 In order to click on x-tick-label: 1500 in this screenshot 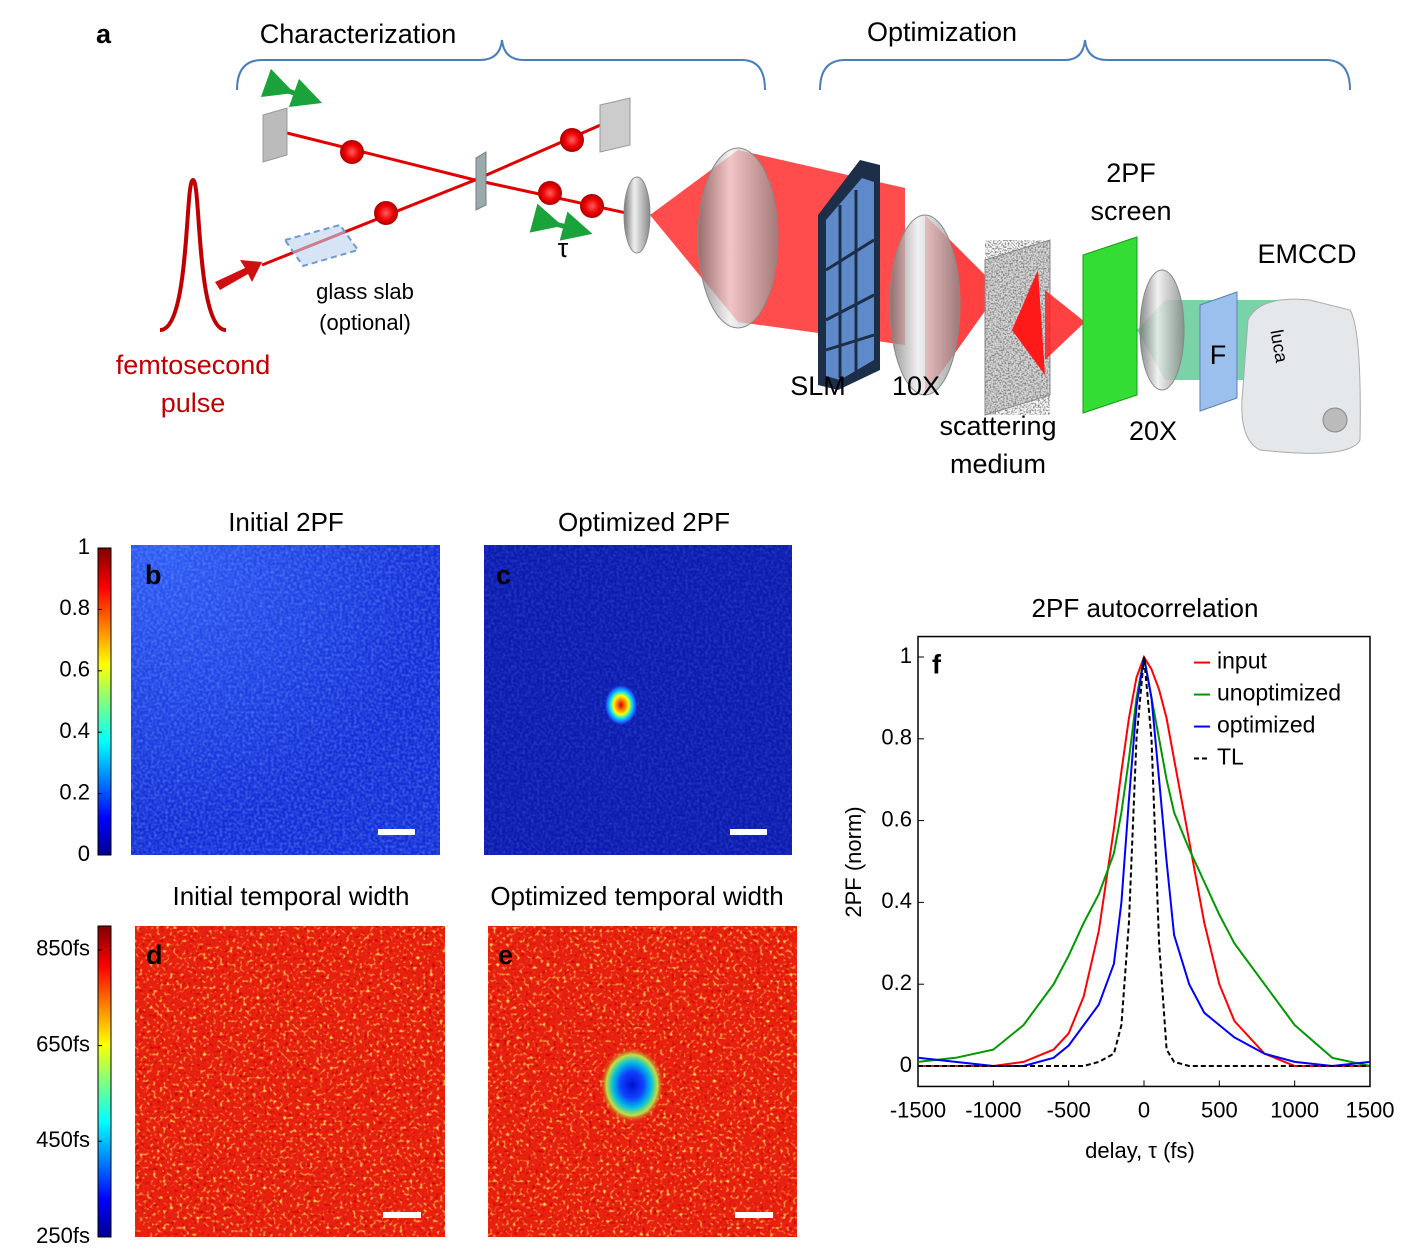, I will do `click(1370, 1109)`.